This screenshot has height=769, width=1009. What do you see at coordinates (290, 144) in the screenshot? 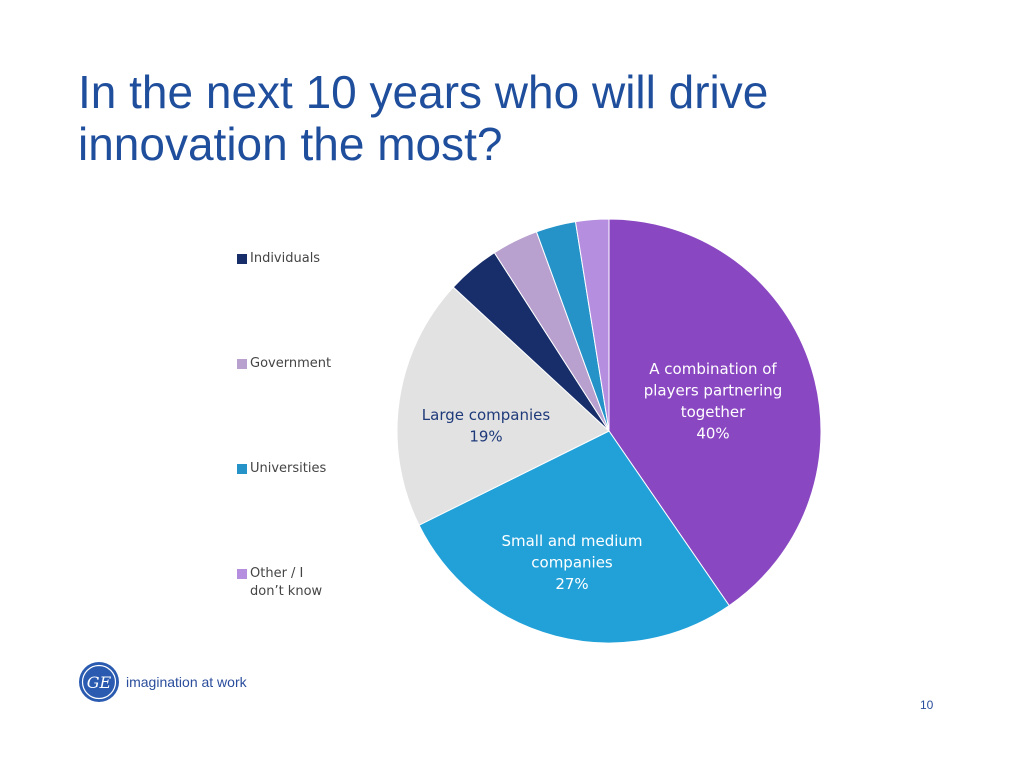
I see `slide-title-line-2: innovation the most?` at bounding box center [290, 144].